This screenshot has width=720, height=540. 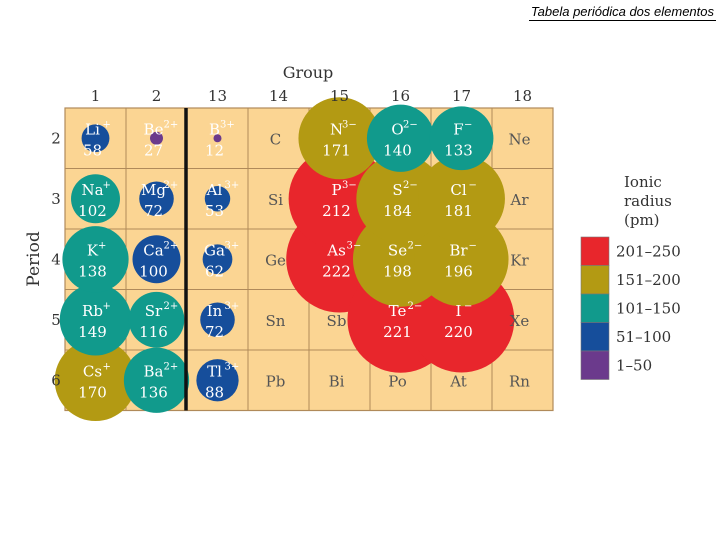 What do you see at coordinates (276, 321) in the screenshot?
I see `element-symbol: Sn` at bounding box center [276, 321].